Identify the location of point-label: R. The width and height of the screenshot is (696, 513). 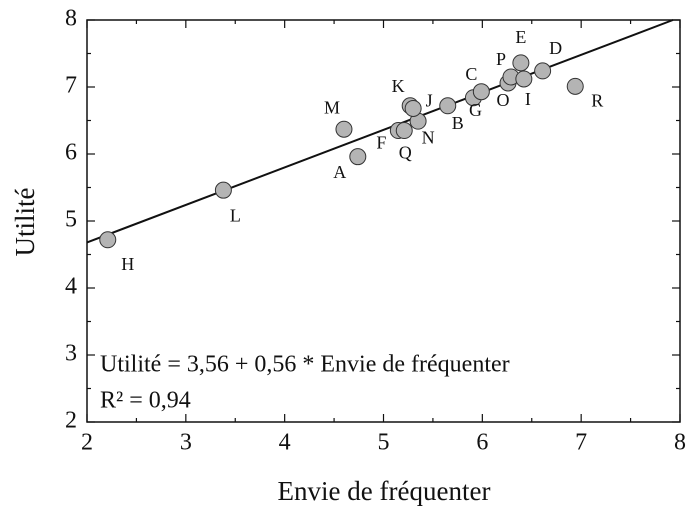
(597, 100).